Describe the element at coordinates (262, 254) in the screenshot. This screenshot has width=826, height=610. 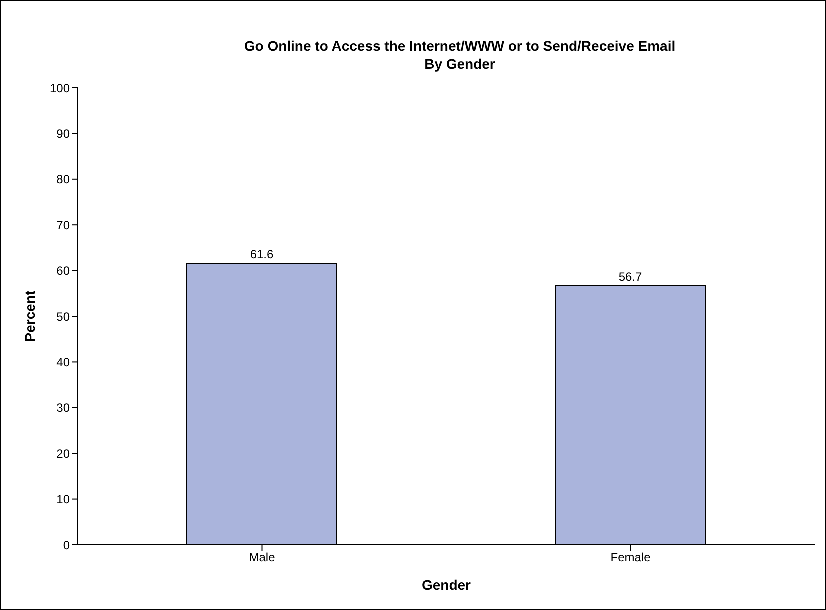
I see `data-label: 61.6` at that location.